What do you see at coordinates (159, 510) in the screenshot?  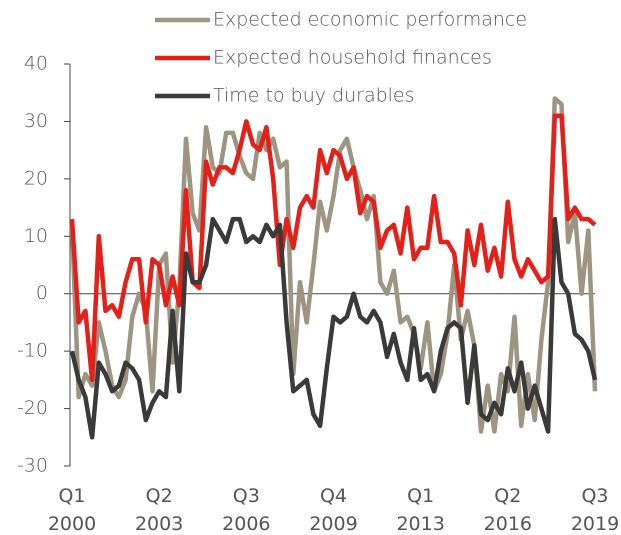 I see `x-tick-label: Q2 2003` at bounding box center [159, 510].